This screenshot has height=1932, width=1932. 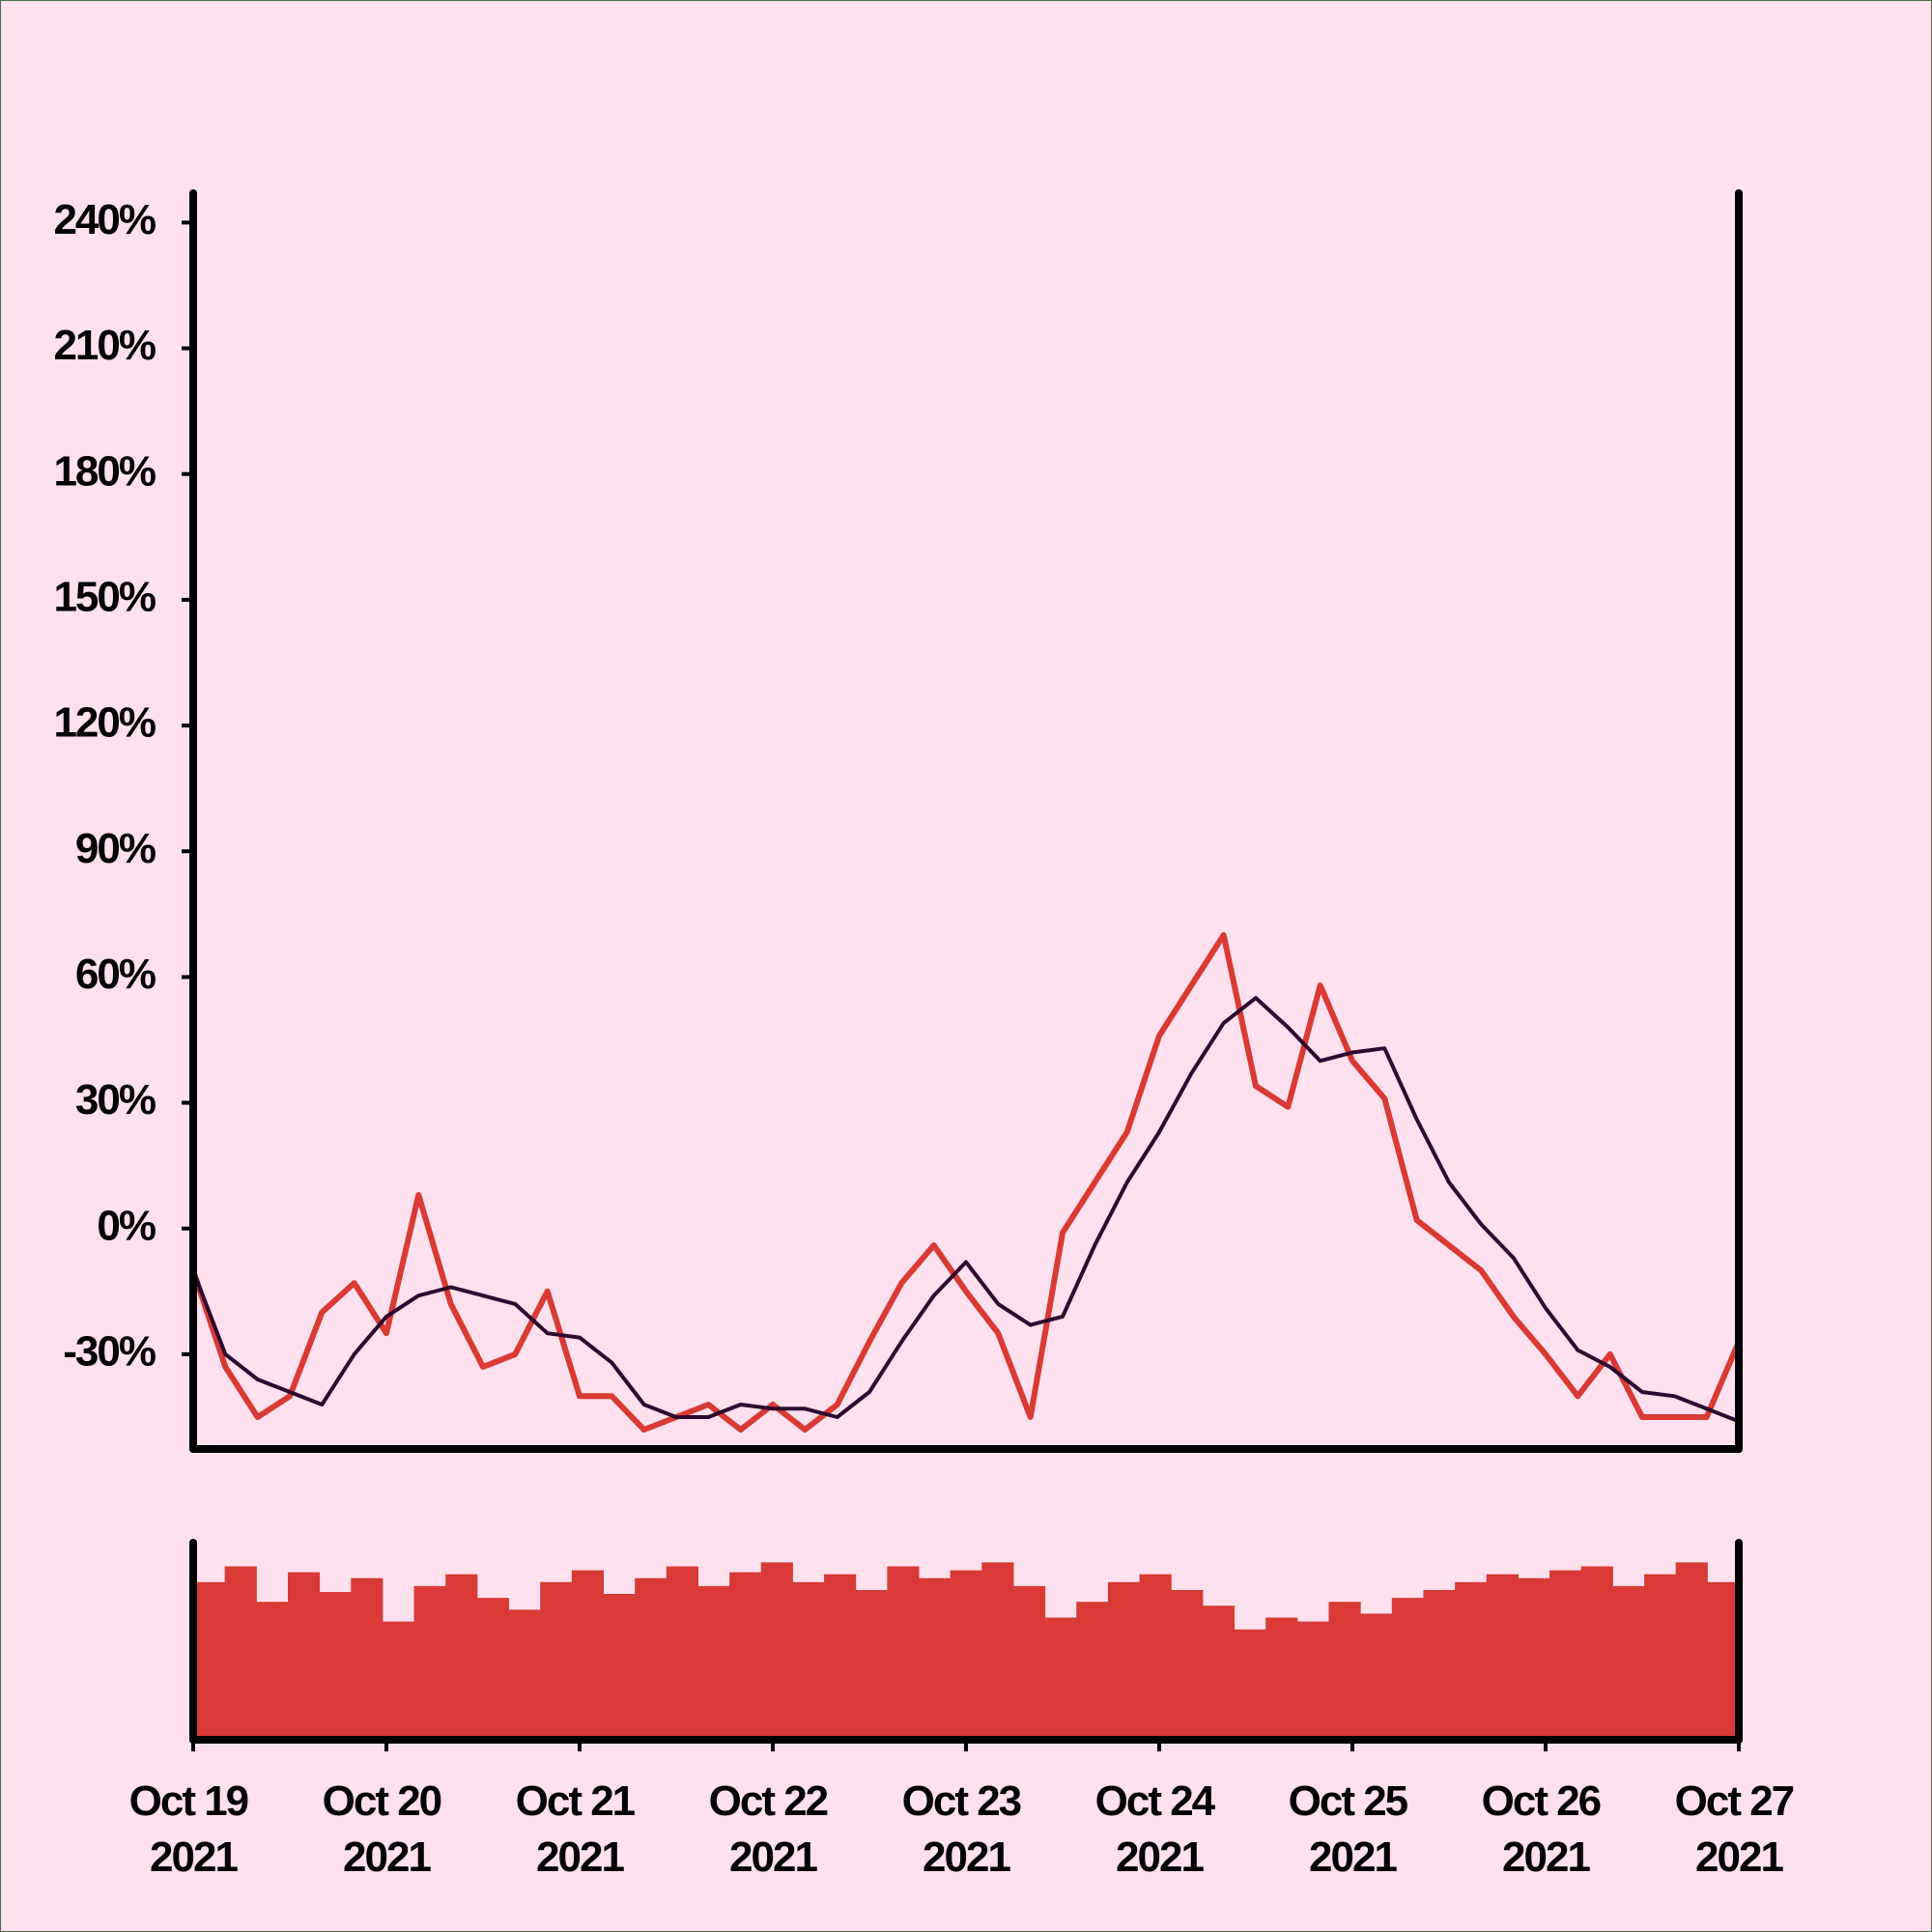 I want to click on x-tick-label: Oct 23 2021, so click(x=966, y=1829).